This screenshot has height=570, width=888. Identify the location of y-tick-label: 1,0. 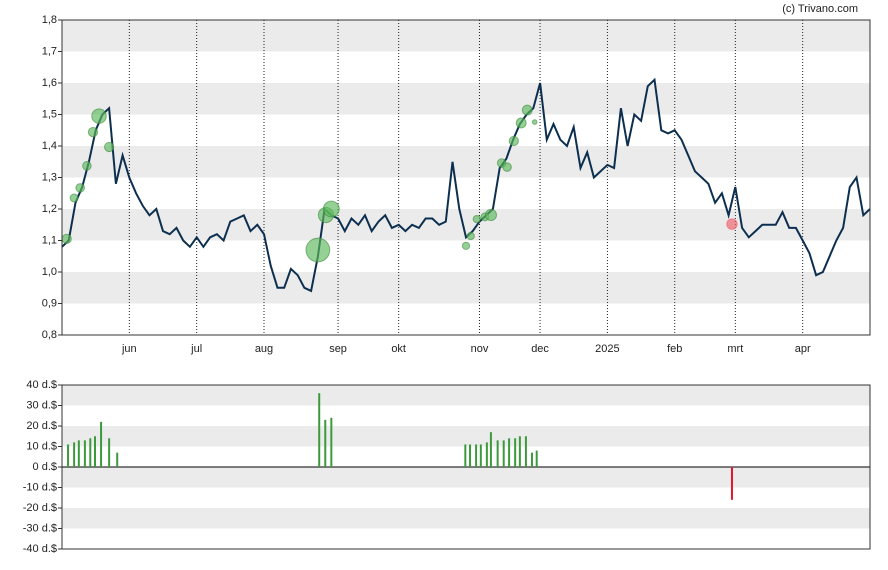
(49, 272).